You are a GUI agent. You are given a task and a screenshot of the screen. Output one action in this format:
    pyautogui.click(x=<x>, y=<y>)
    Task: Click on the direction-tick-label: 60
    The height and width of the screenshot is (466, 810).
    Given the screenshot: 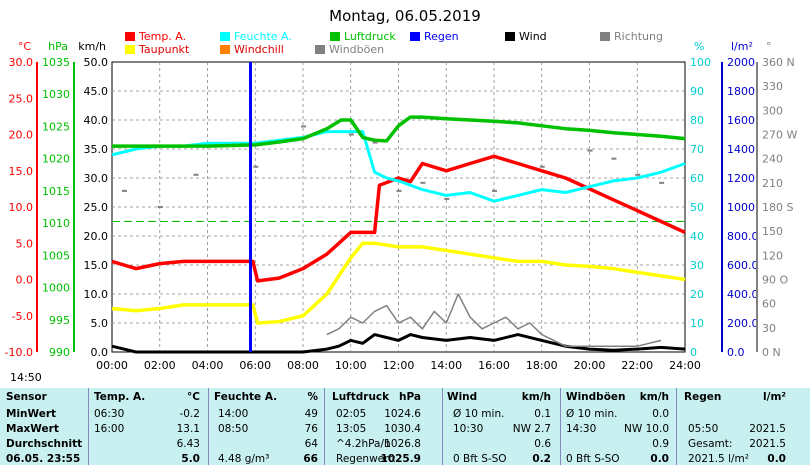 What is the action you would take?
    pyautogui.click(x=769, y=304)
    